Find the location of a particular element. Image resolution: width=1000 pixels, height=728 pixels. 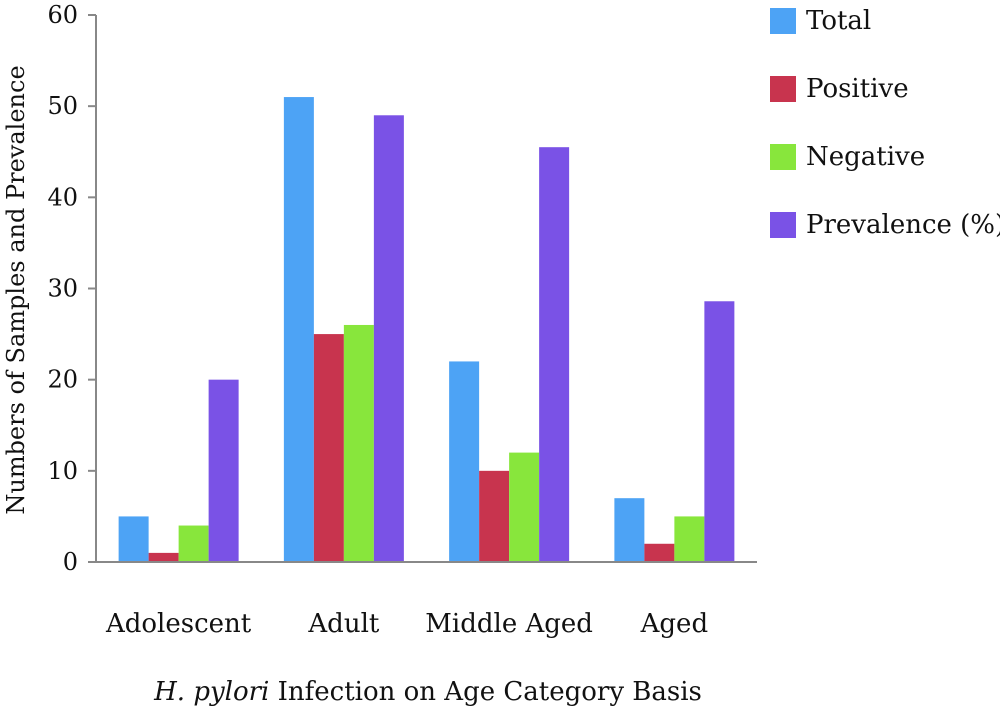

legend-label: Negative is located at coordinates (865, 157).